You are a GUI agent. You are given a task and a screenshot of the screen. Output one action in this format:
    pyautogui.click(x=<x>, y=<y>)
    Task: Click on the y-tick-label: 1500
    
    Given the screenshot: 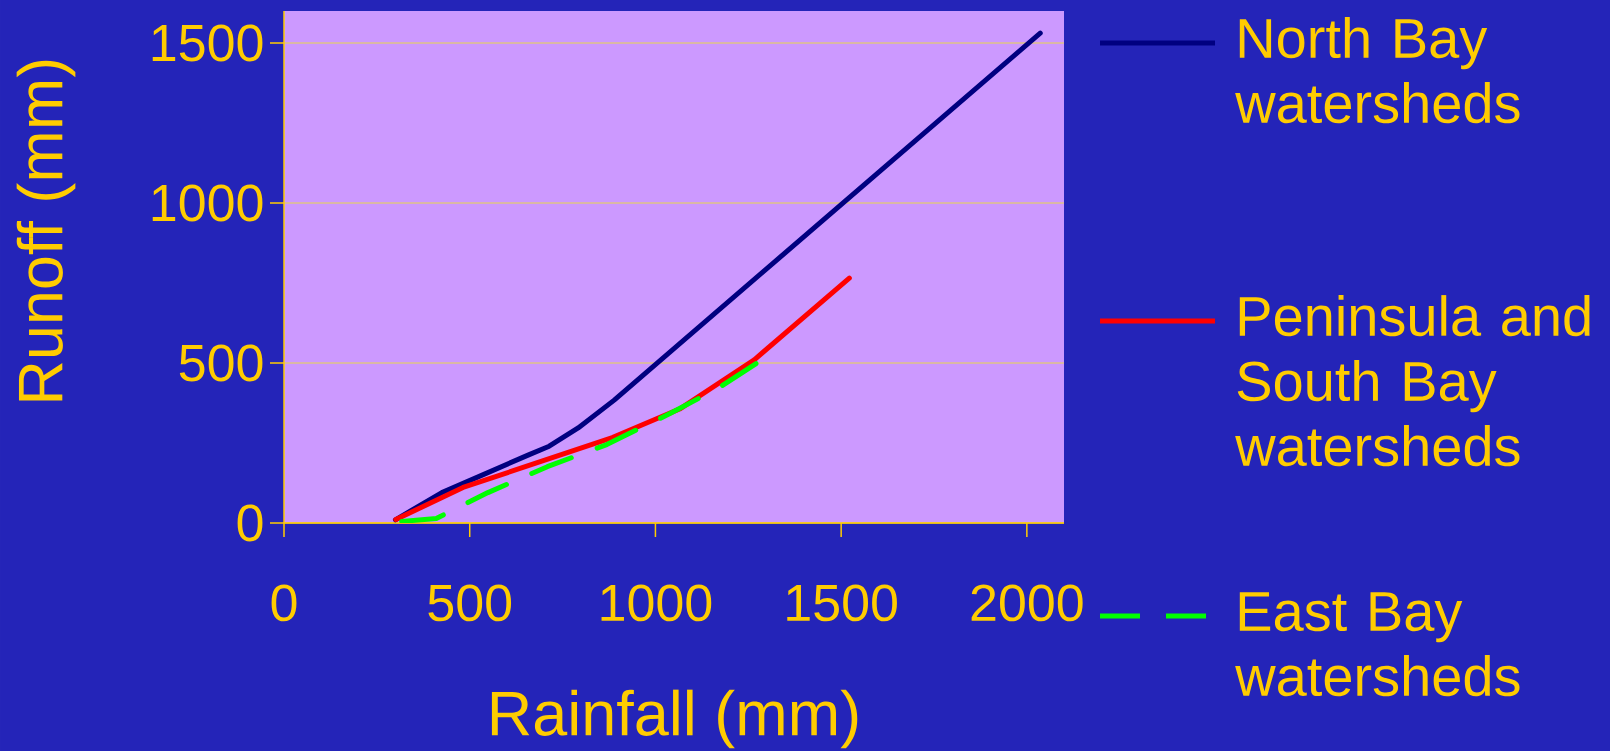 What is the action you would take?
    pyautogui.click(x=207, y=43)
    